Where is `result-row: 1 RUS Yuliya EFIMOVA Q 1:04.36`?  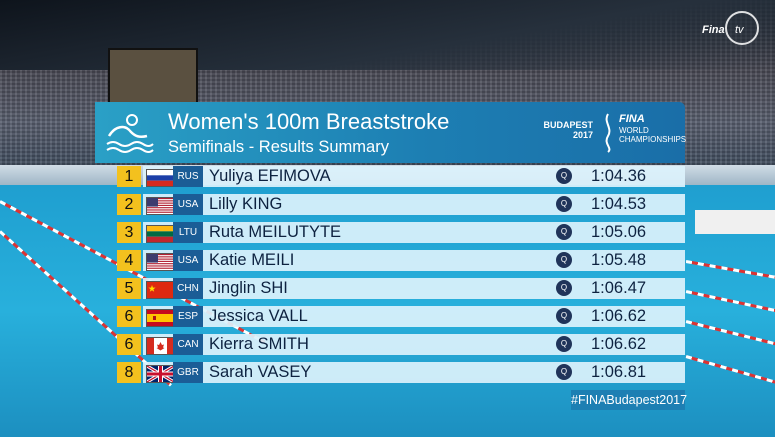 result-row: 1 RUS Yuliya EFIMOVA Q 1:04.36 is located at coordinates (390, 176).